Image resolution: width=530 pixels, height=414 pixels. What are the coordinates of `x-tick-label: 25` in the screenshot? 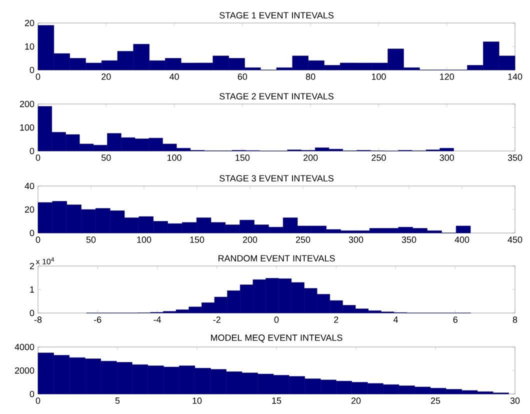 It's located at (435, 401).